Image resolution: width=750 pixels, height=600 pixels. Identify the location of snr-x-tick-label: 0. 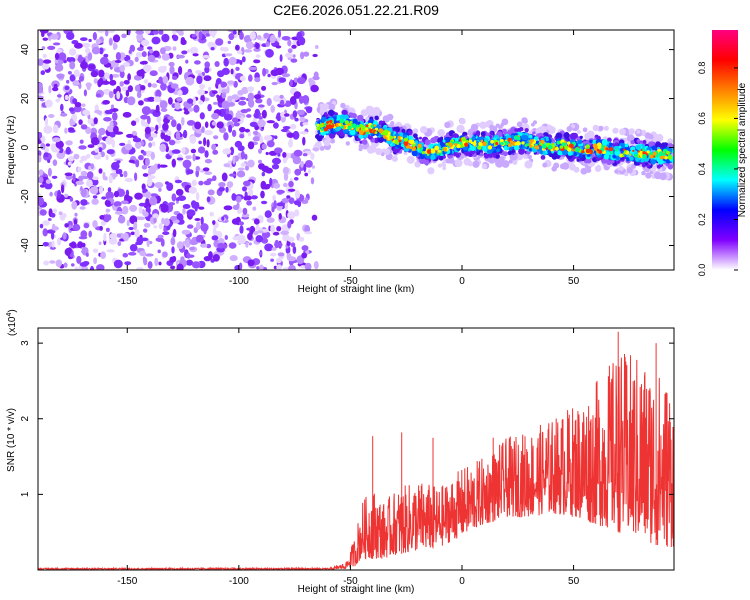
(462, 581).